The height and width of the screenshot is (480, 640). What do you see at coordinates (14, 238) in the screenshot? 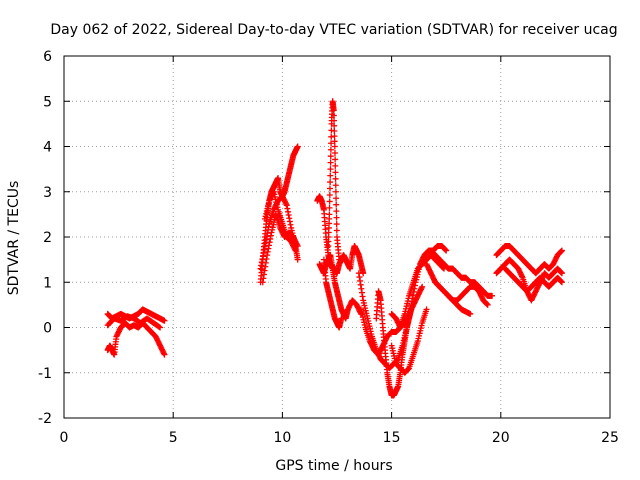
I see `y-axis-label: SDTVAR / TECUs` at bounding box center [14, 238].